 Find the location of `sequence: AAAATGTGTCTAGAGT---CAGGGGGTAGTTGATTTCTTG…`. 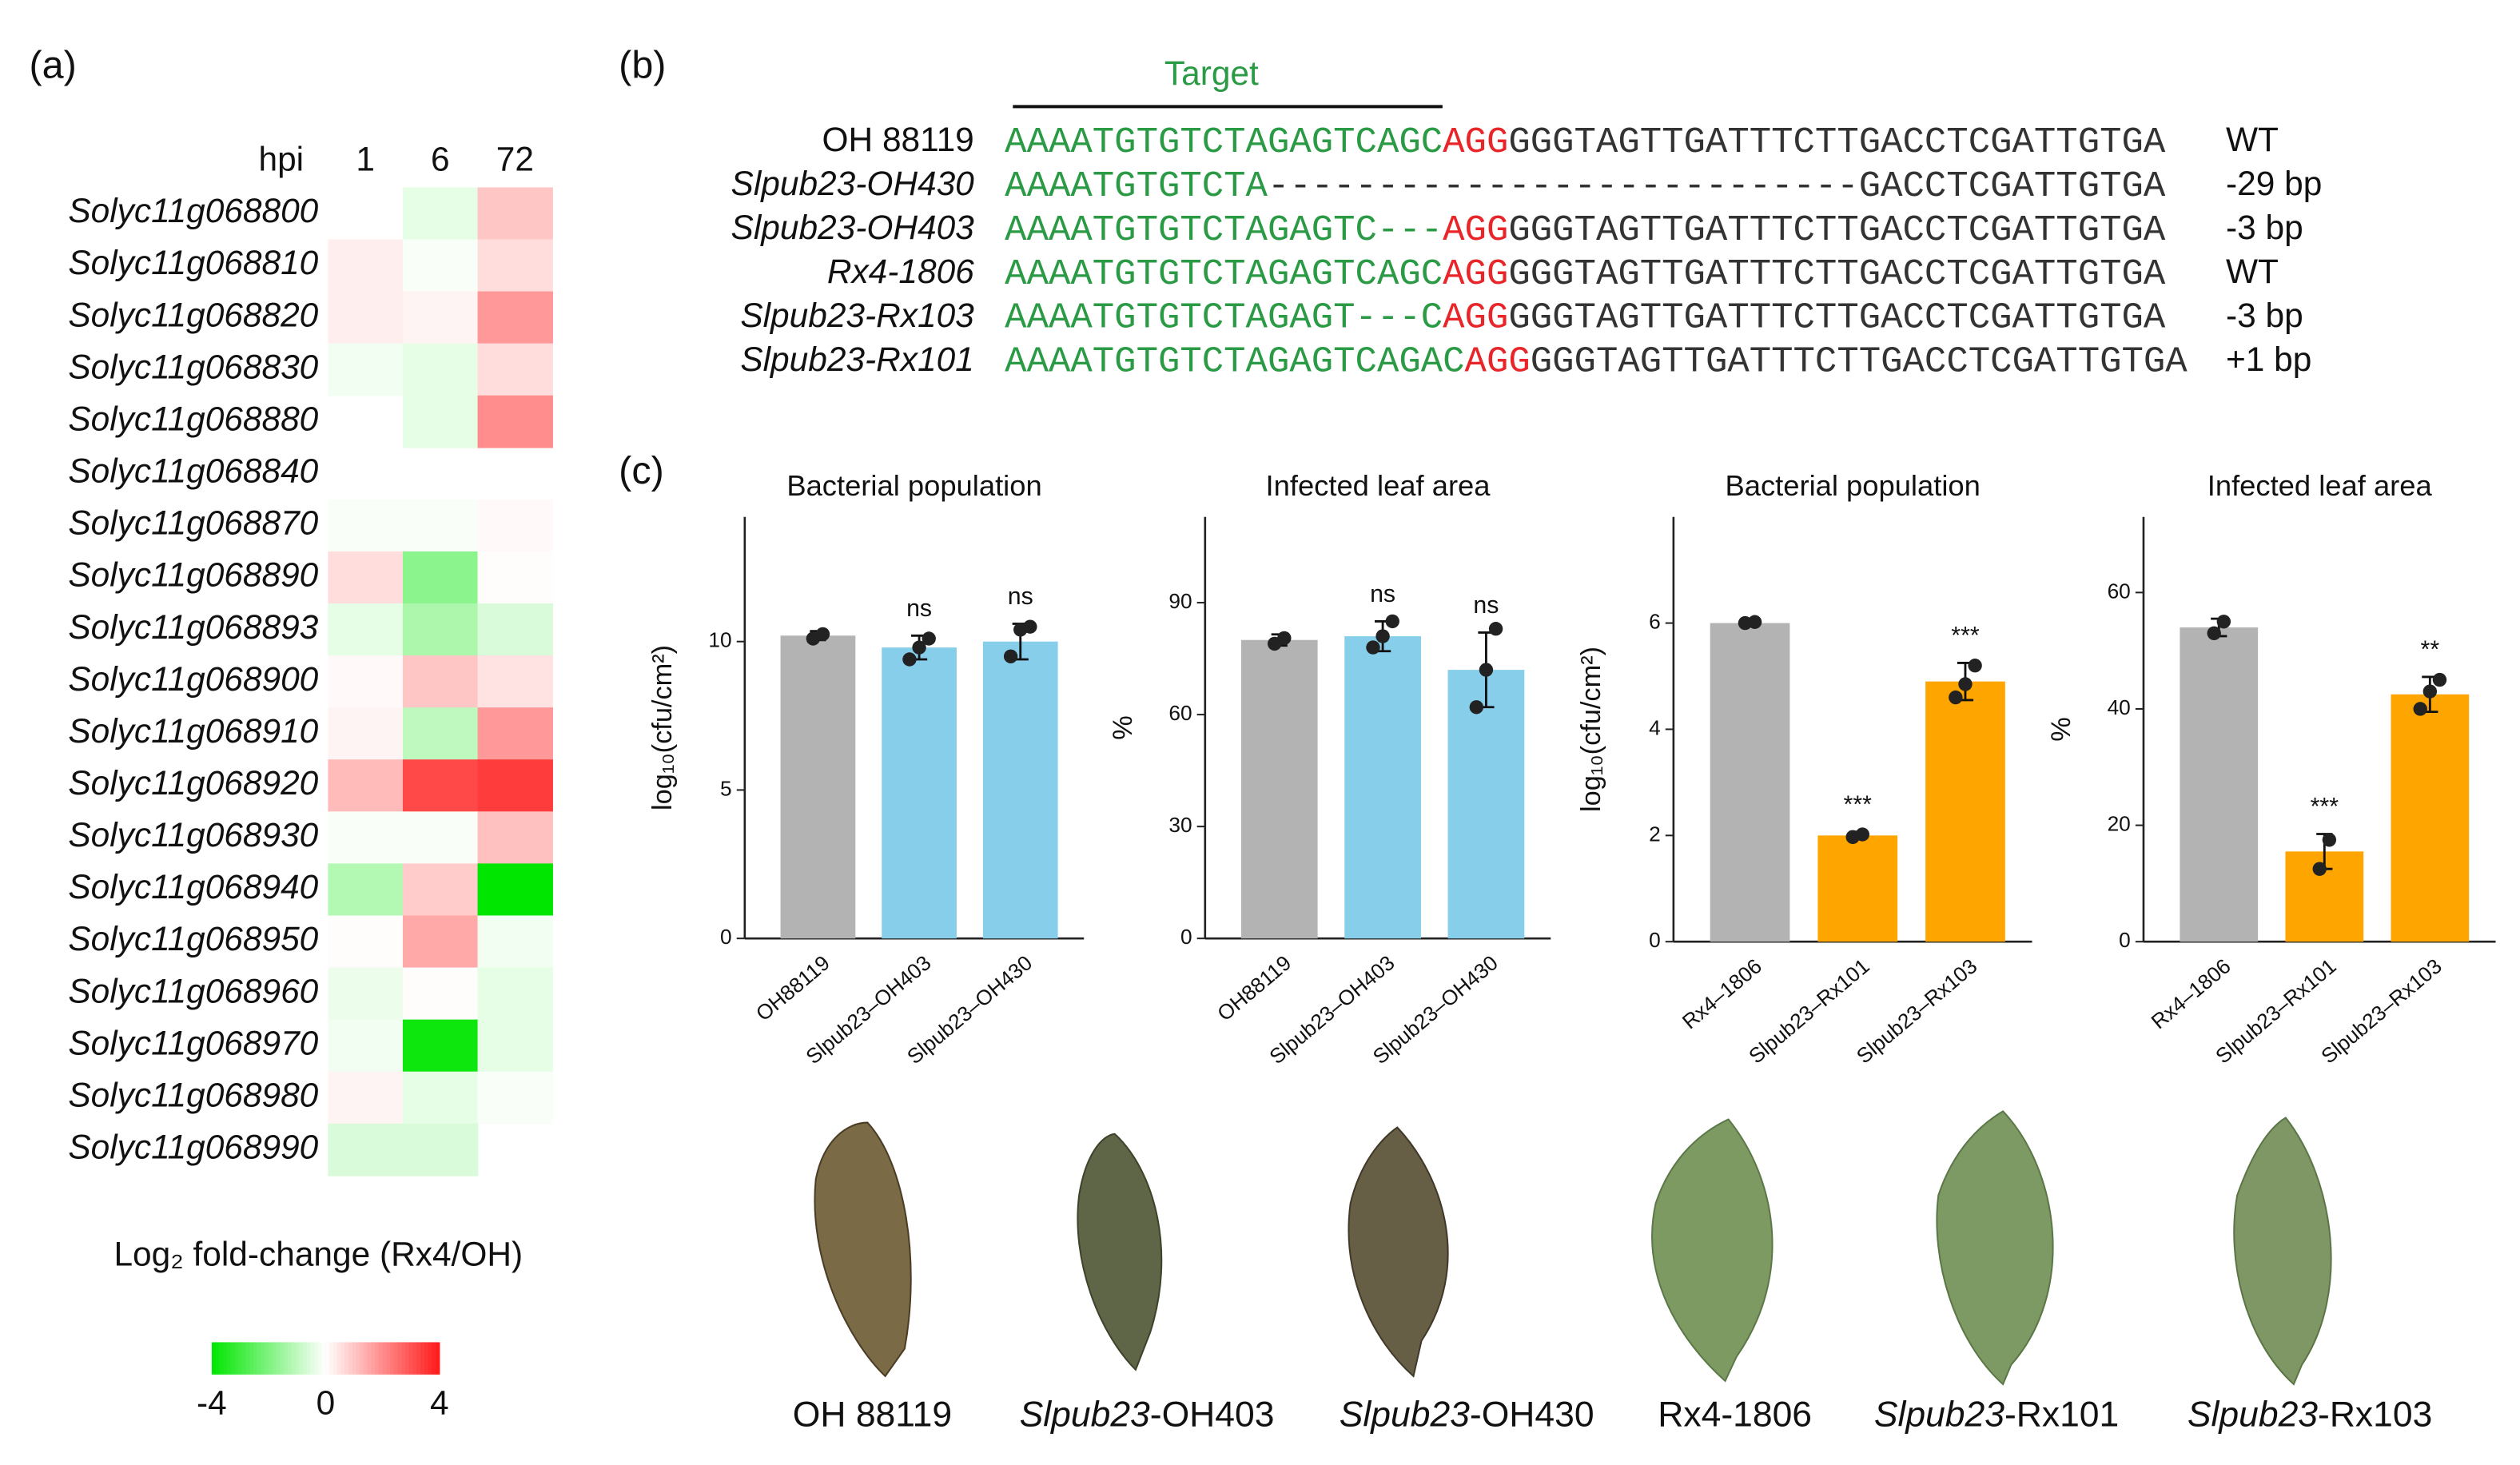

sequence: AAAATGTGTCTAGAGT---CAGGGGGTAGTTGATTTCTTG… is located at coordinates (1585, 318).